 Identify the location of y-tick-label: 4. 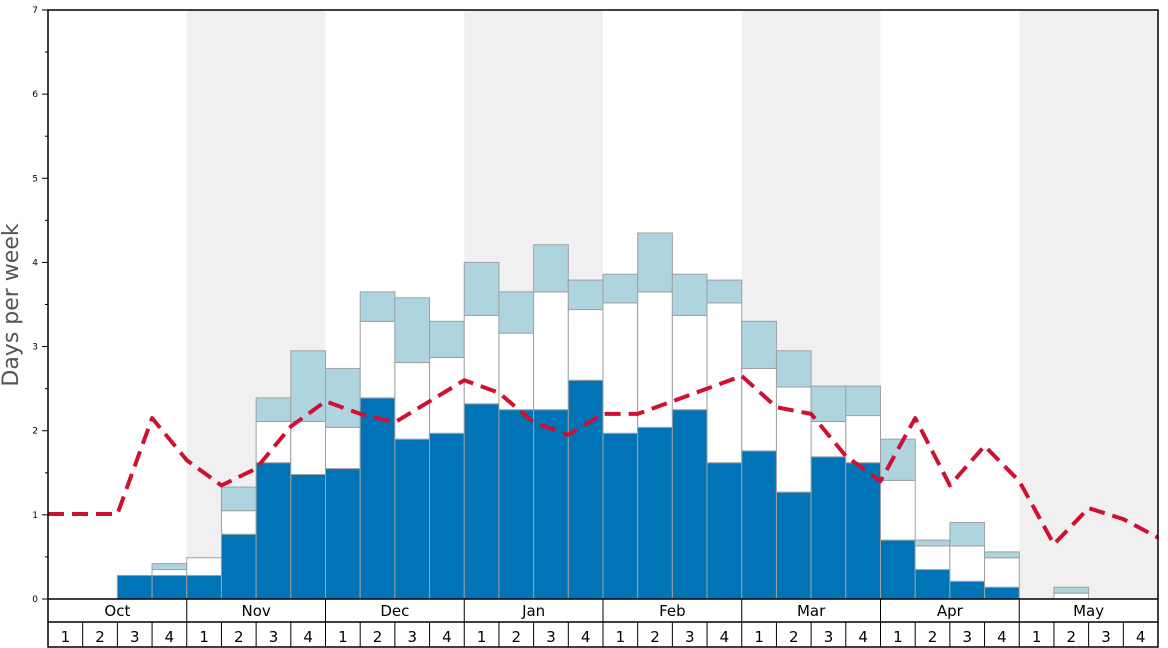
(35, 263).